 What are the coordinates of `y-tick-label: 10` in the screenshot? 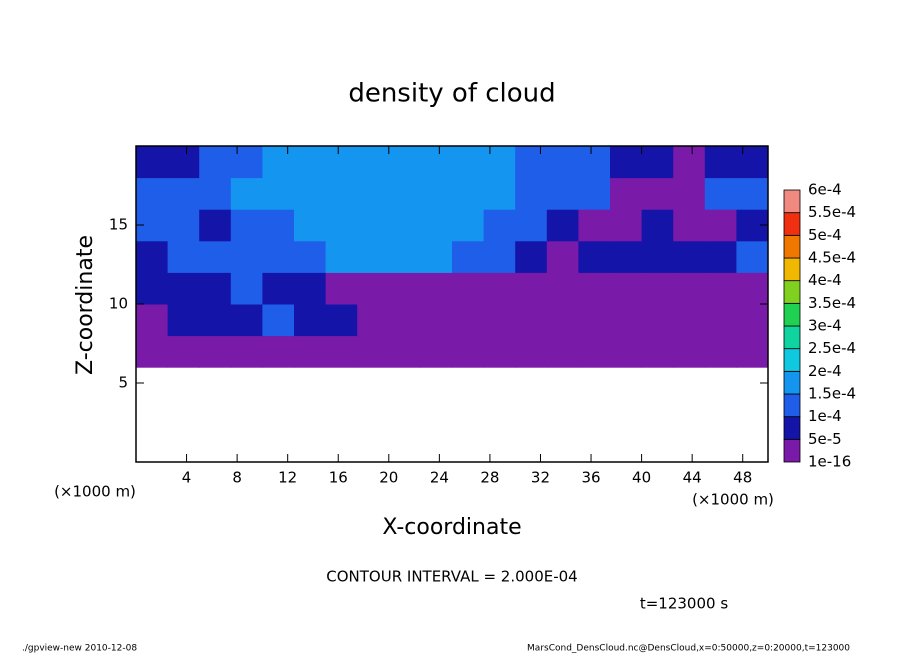 It's located at (118, 304).